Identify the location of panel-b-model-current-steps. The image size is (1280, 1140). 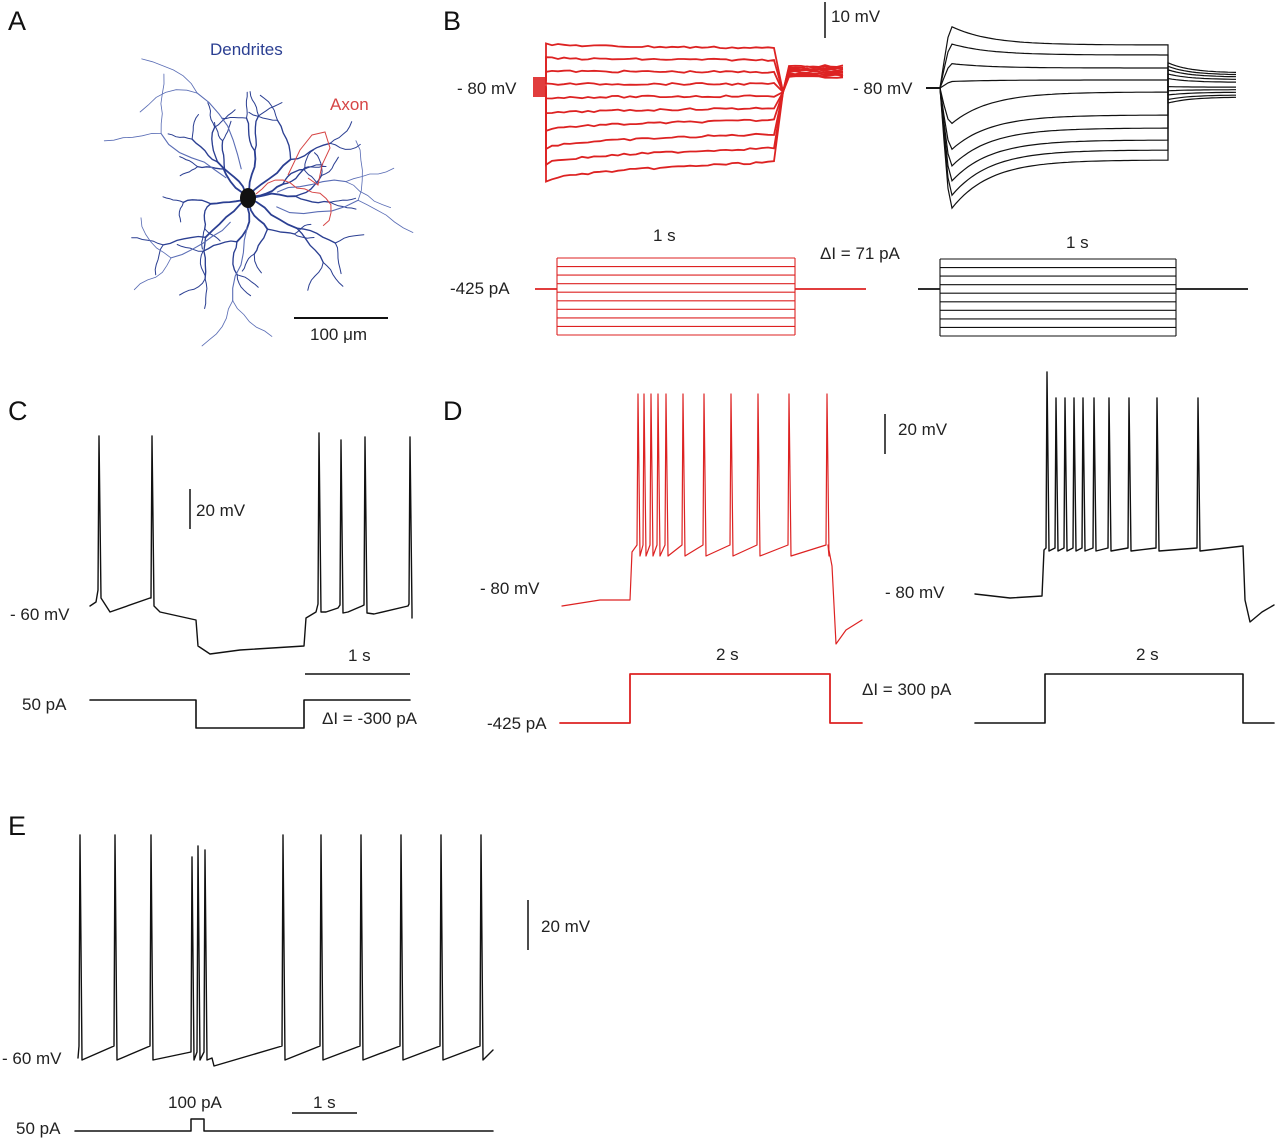
(1083, 297).